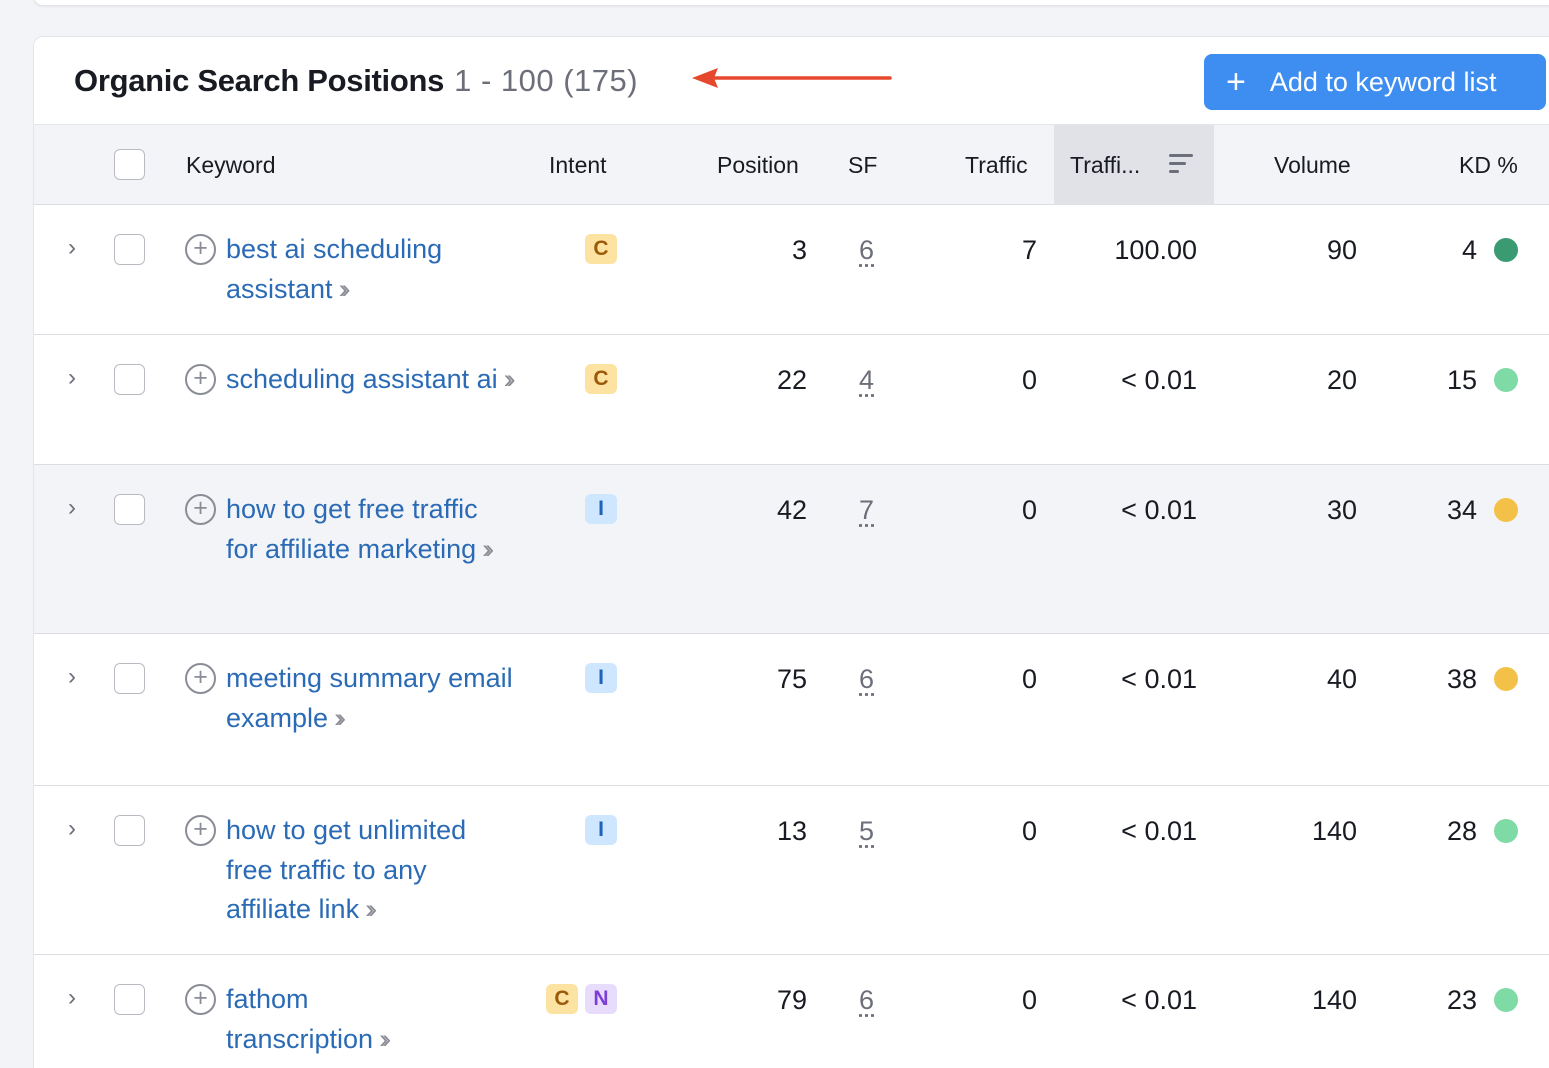 Image resolution: width=1549 pixels, height=1068 pixels. I want to click on page-title: Organic Search Positions, so click(259, 80).